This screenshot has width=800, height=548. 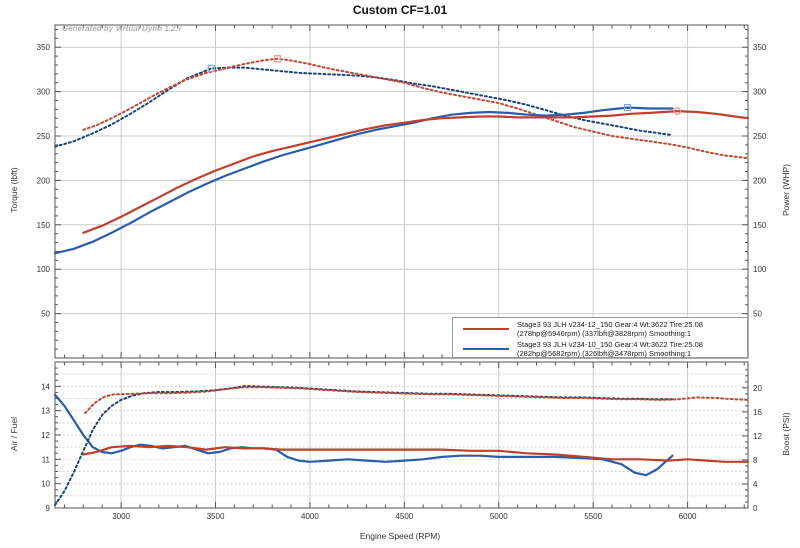 I want to click on tick-label: 14, so click(x=45, y=386).